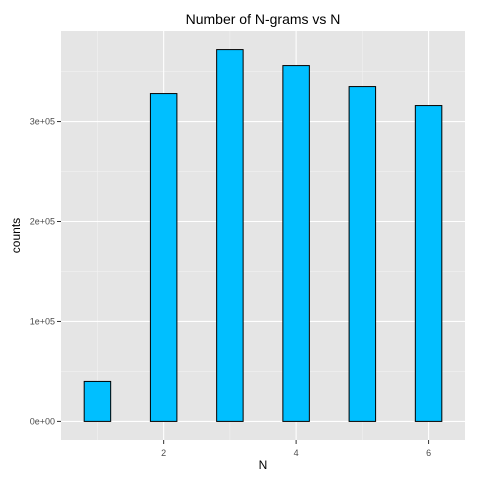 The width and height of the screenshot is (480, 480). What do you see at coordinates (42, 122) in the screenshot?
I see `y-tick-label: 3e+05` at bounding box center [42, 122].